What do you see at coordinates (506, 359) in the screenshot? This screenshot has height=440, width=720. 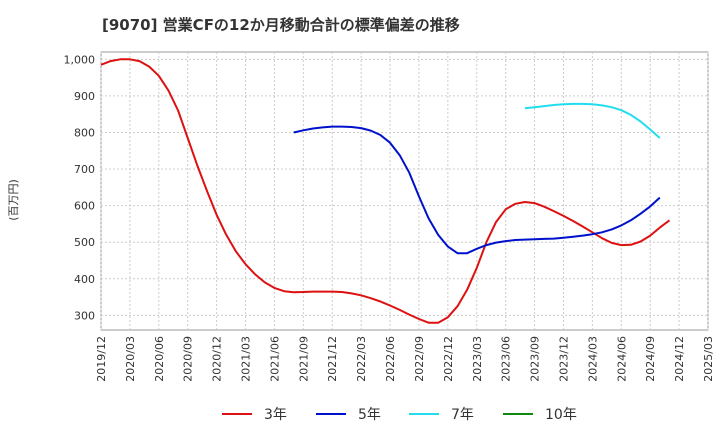 I see `x-tick-label: 2023/06` at bounding box center [506, 359].